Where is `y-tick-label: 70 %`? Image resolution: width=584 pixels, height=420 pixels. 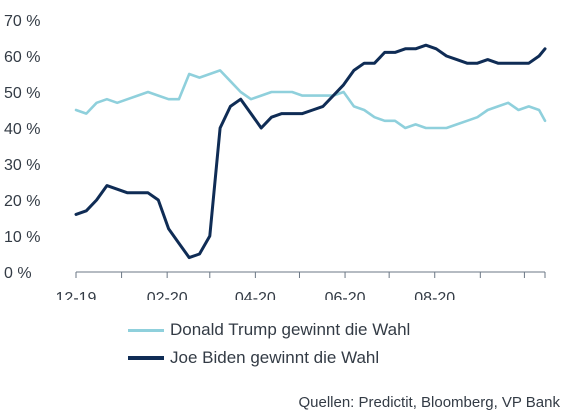 y-tick-label: 70 % is located at coordinates (22, 21).